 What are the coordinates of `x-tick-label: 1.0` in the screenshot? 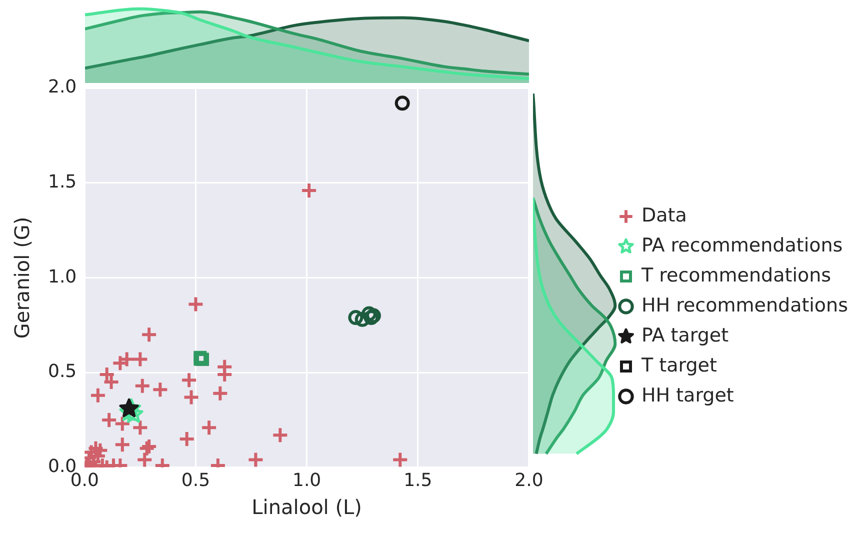 It's located at (307, 480).